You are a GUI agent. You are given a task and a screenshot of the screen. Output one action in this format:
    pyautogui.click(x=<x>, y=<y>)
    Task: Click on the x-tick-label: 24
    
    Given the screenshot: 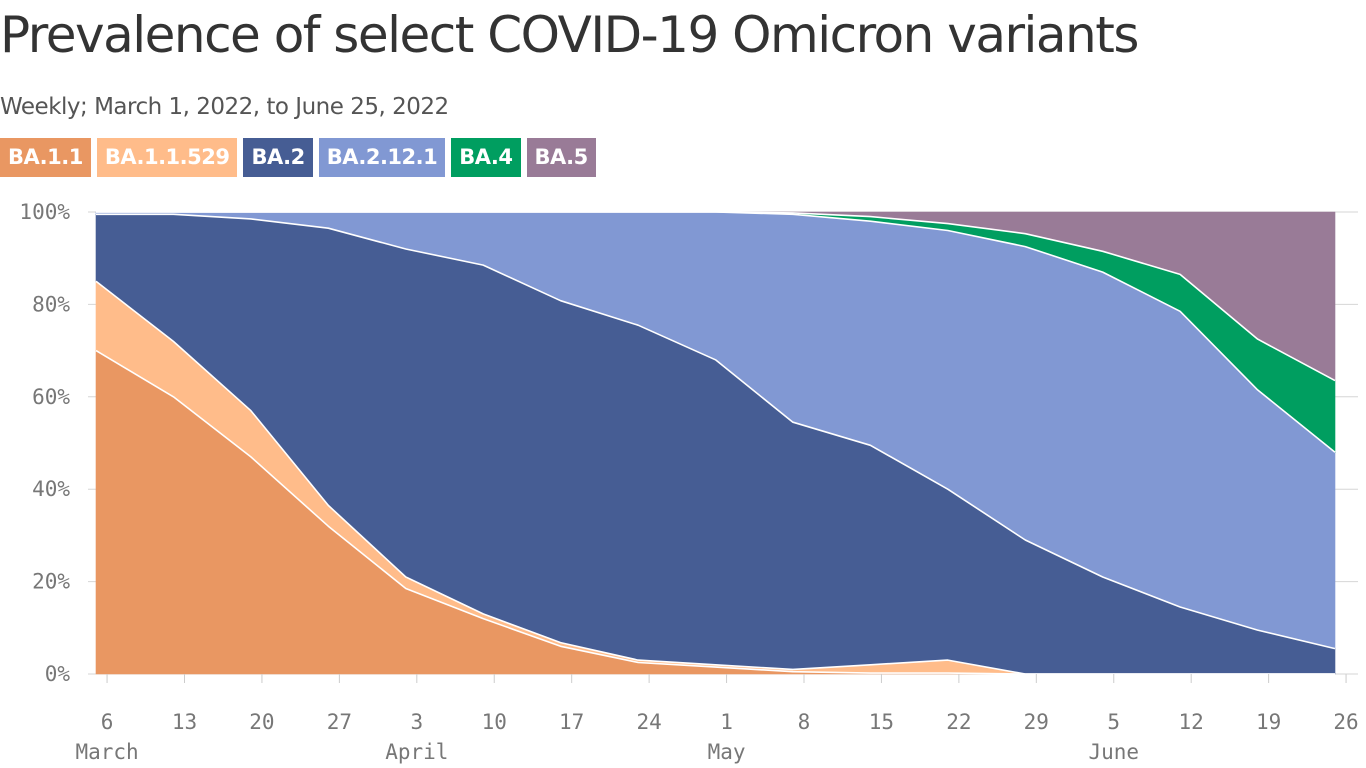 What is the action you would take?
    pyautogui.click(x=648, y=722)
    